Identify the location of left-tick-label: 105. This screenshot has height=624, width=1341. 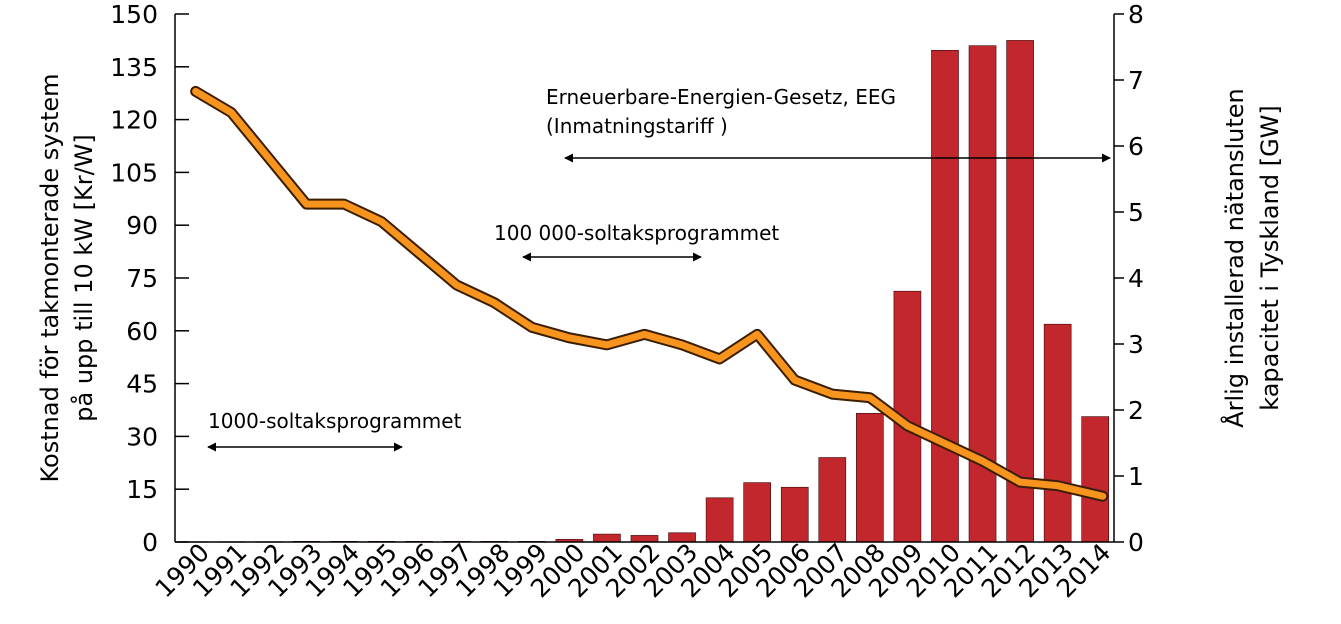
(134, 172).